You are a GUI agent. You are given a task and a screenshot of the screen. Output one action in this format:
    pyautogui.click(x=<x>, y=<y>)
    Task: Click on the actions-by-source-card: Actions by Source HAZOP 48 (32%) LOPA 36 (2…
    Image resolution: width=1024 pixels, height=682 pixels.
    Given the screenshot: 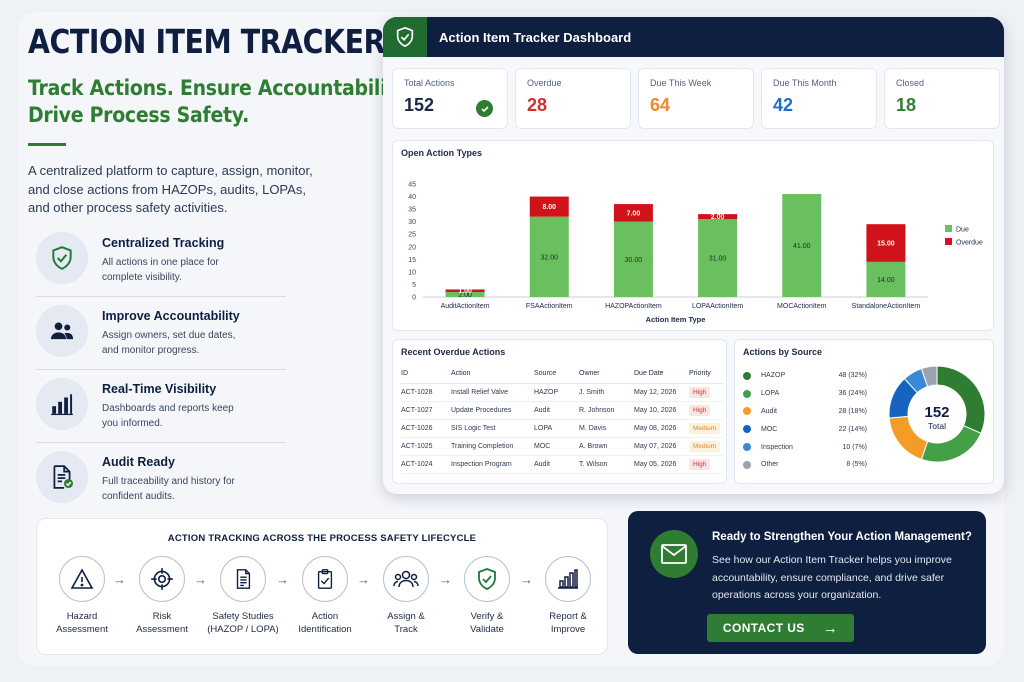 What is the action you would take?
    pyautogui.click(x=864, y=411)
    